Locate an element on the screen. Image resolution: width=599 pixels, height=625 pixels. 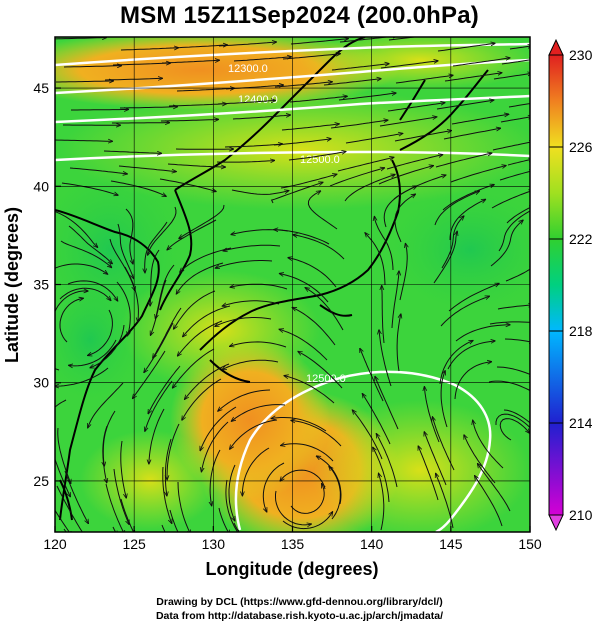
contour-label: 12500.0 is located at coordinates (326, 379).